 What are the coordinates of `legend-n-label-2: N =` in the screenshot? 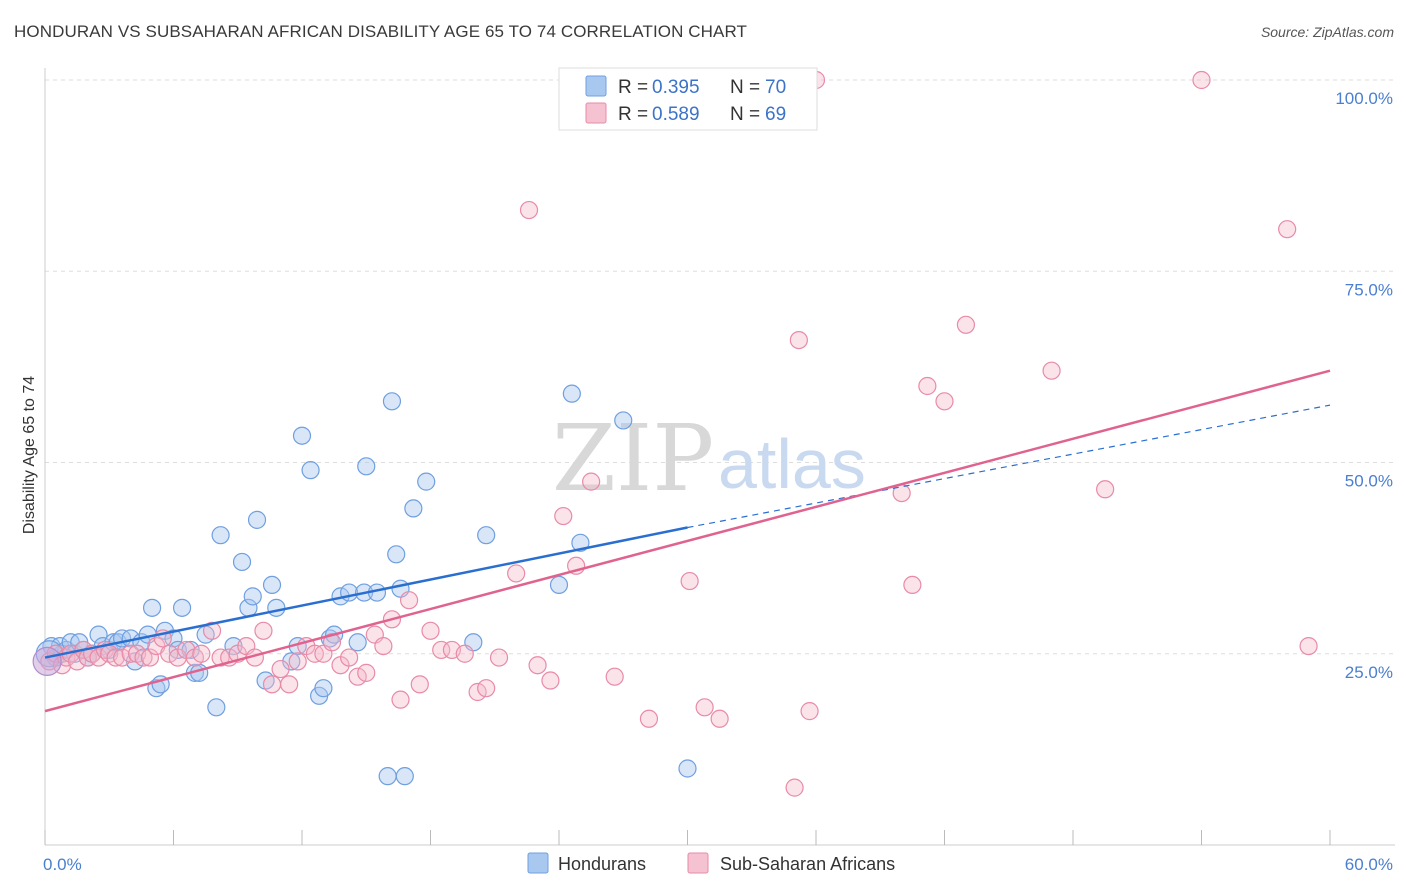 It's located at (745, 114).